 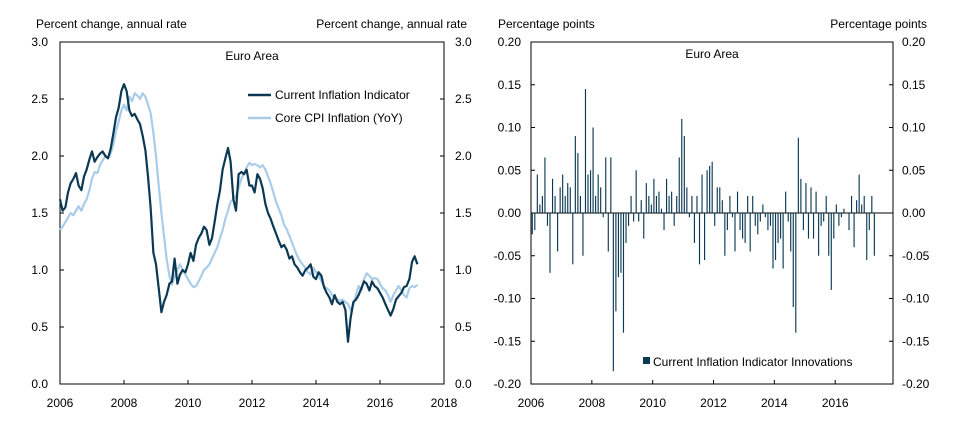 I want to click on right-xtick-label: 2014, so click(x=774, y=403).